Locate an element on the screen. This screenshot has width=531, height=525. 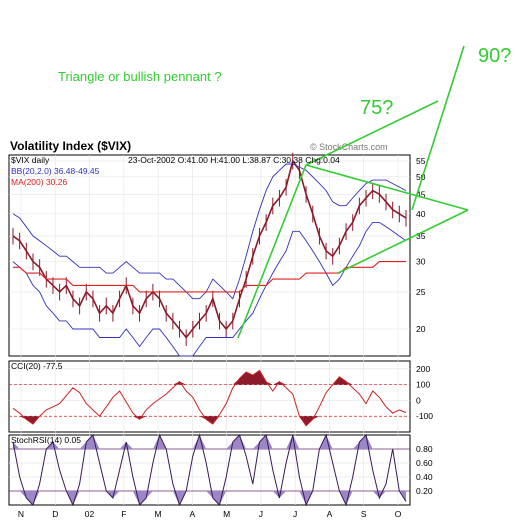
stoch-y-tick-label: 0.80 is located at coordinates (424, 449).